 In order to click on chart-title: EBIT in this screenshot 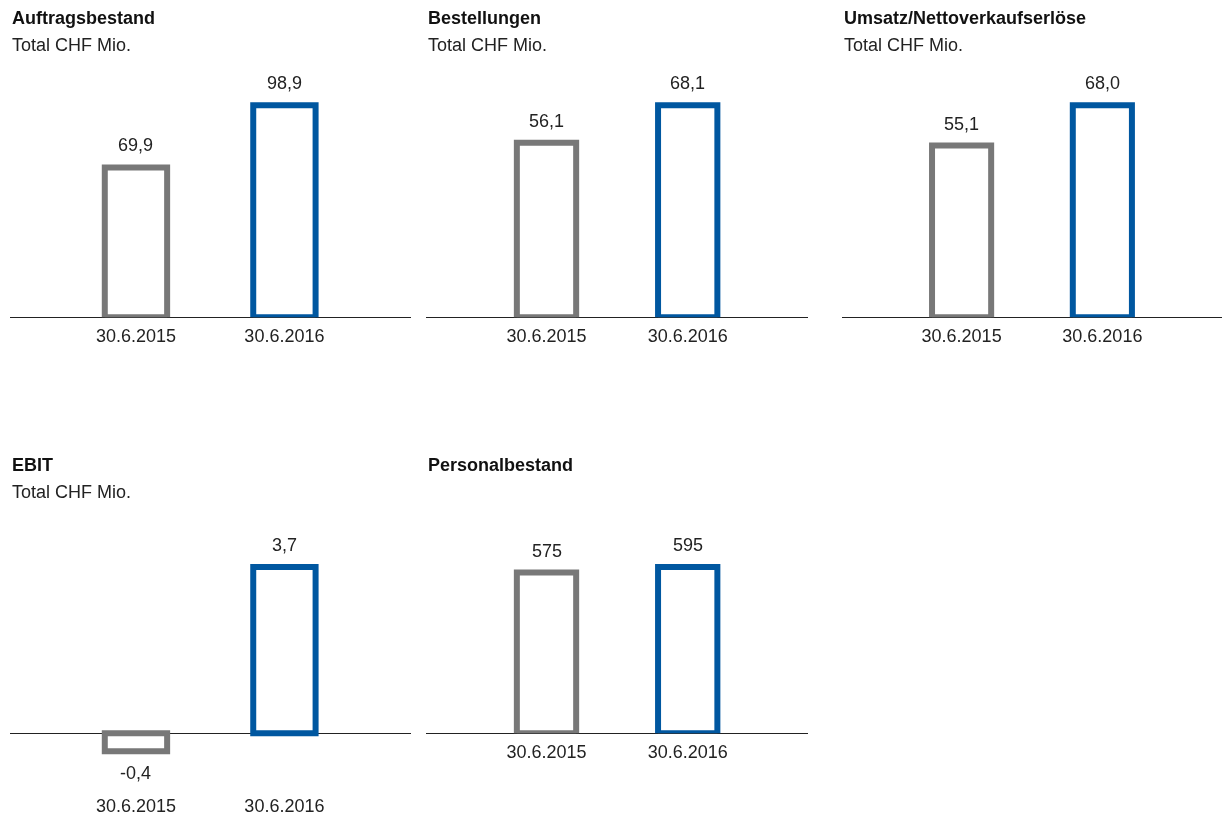, I will do `click(33, 465)`.